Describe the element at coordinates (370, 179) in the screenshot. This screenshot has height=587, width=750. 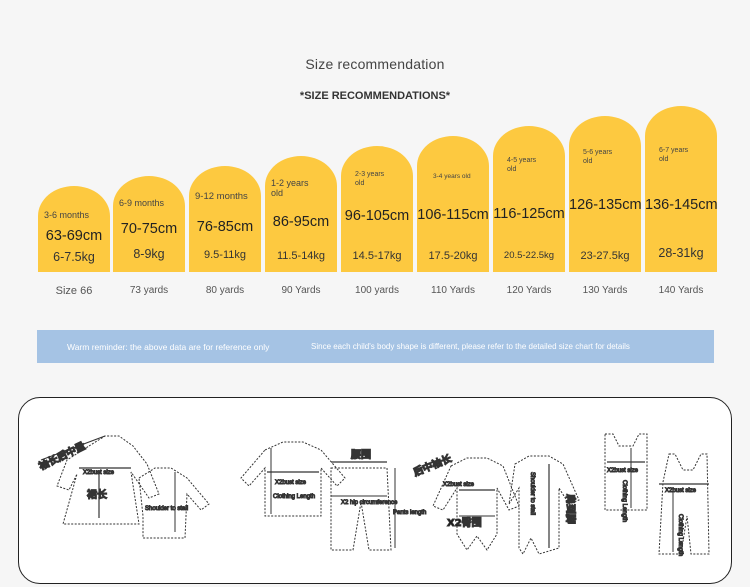
I see `size-age: 2-3 years old` at that location.